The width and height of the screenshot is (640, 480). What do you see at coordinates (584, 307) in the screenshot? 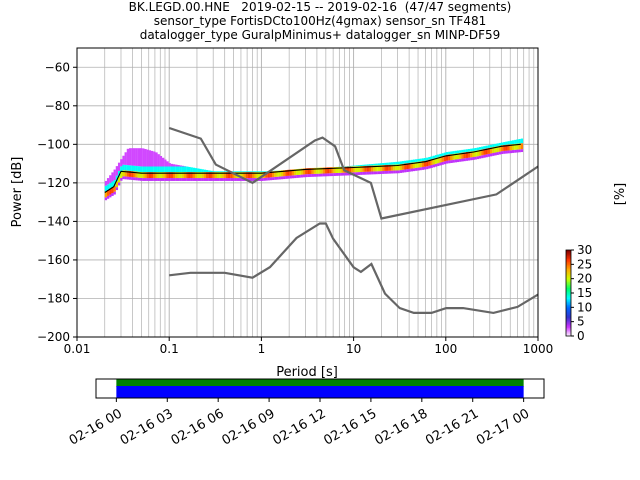
I see `colorbar-tick-label: 10` at bounding box center [584, 307].